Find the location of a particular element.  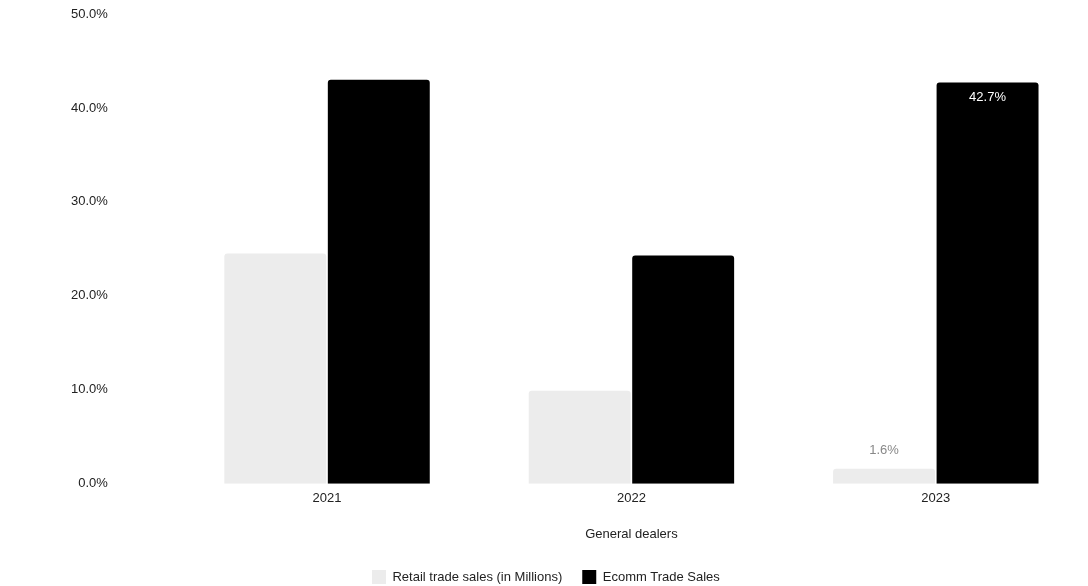

x-tick-label: 2023 is located at coordinates (936, 498).